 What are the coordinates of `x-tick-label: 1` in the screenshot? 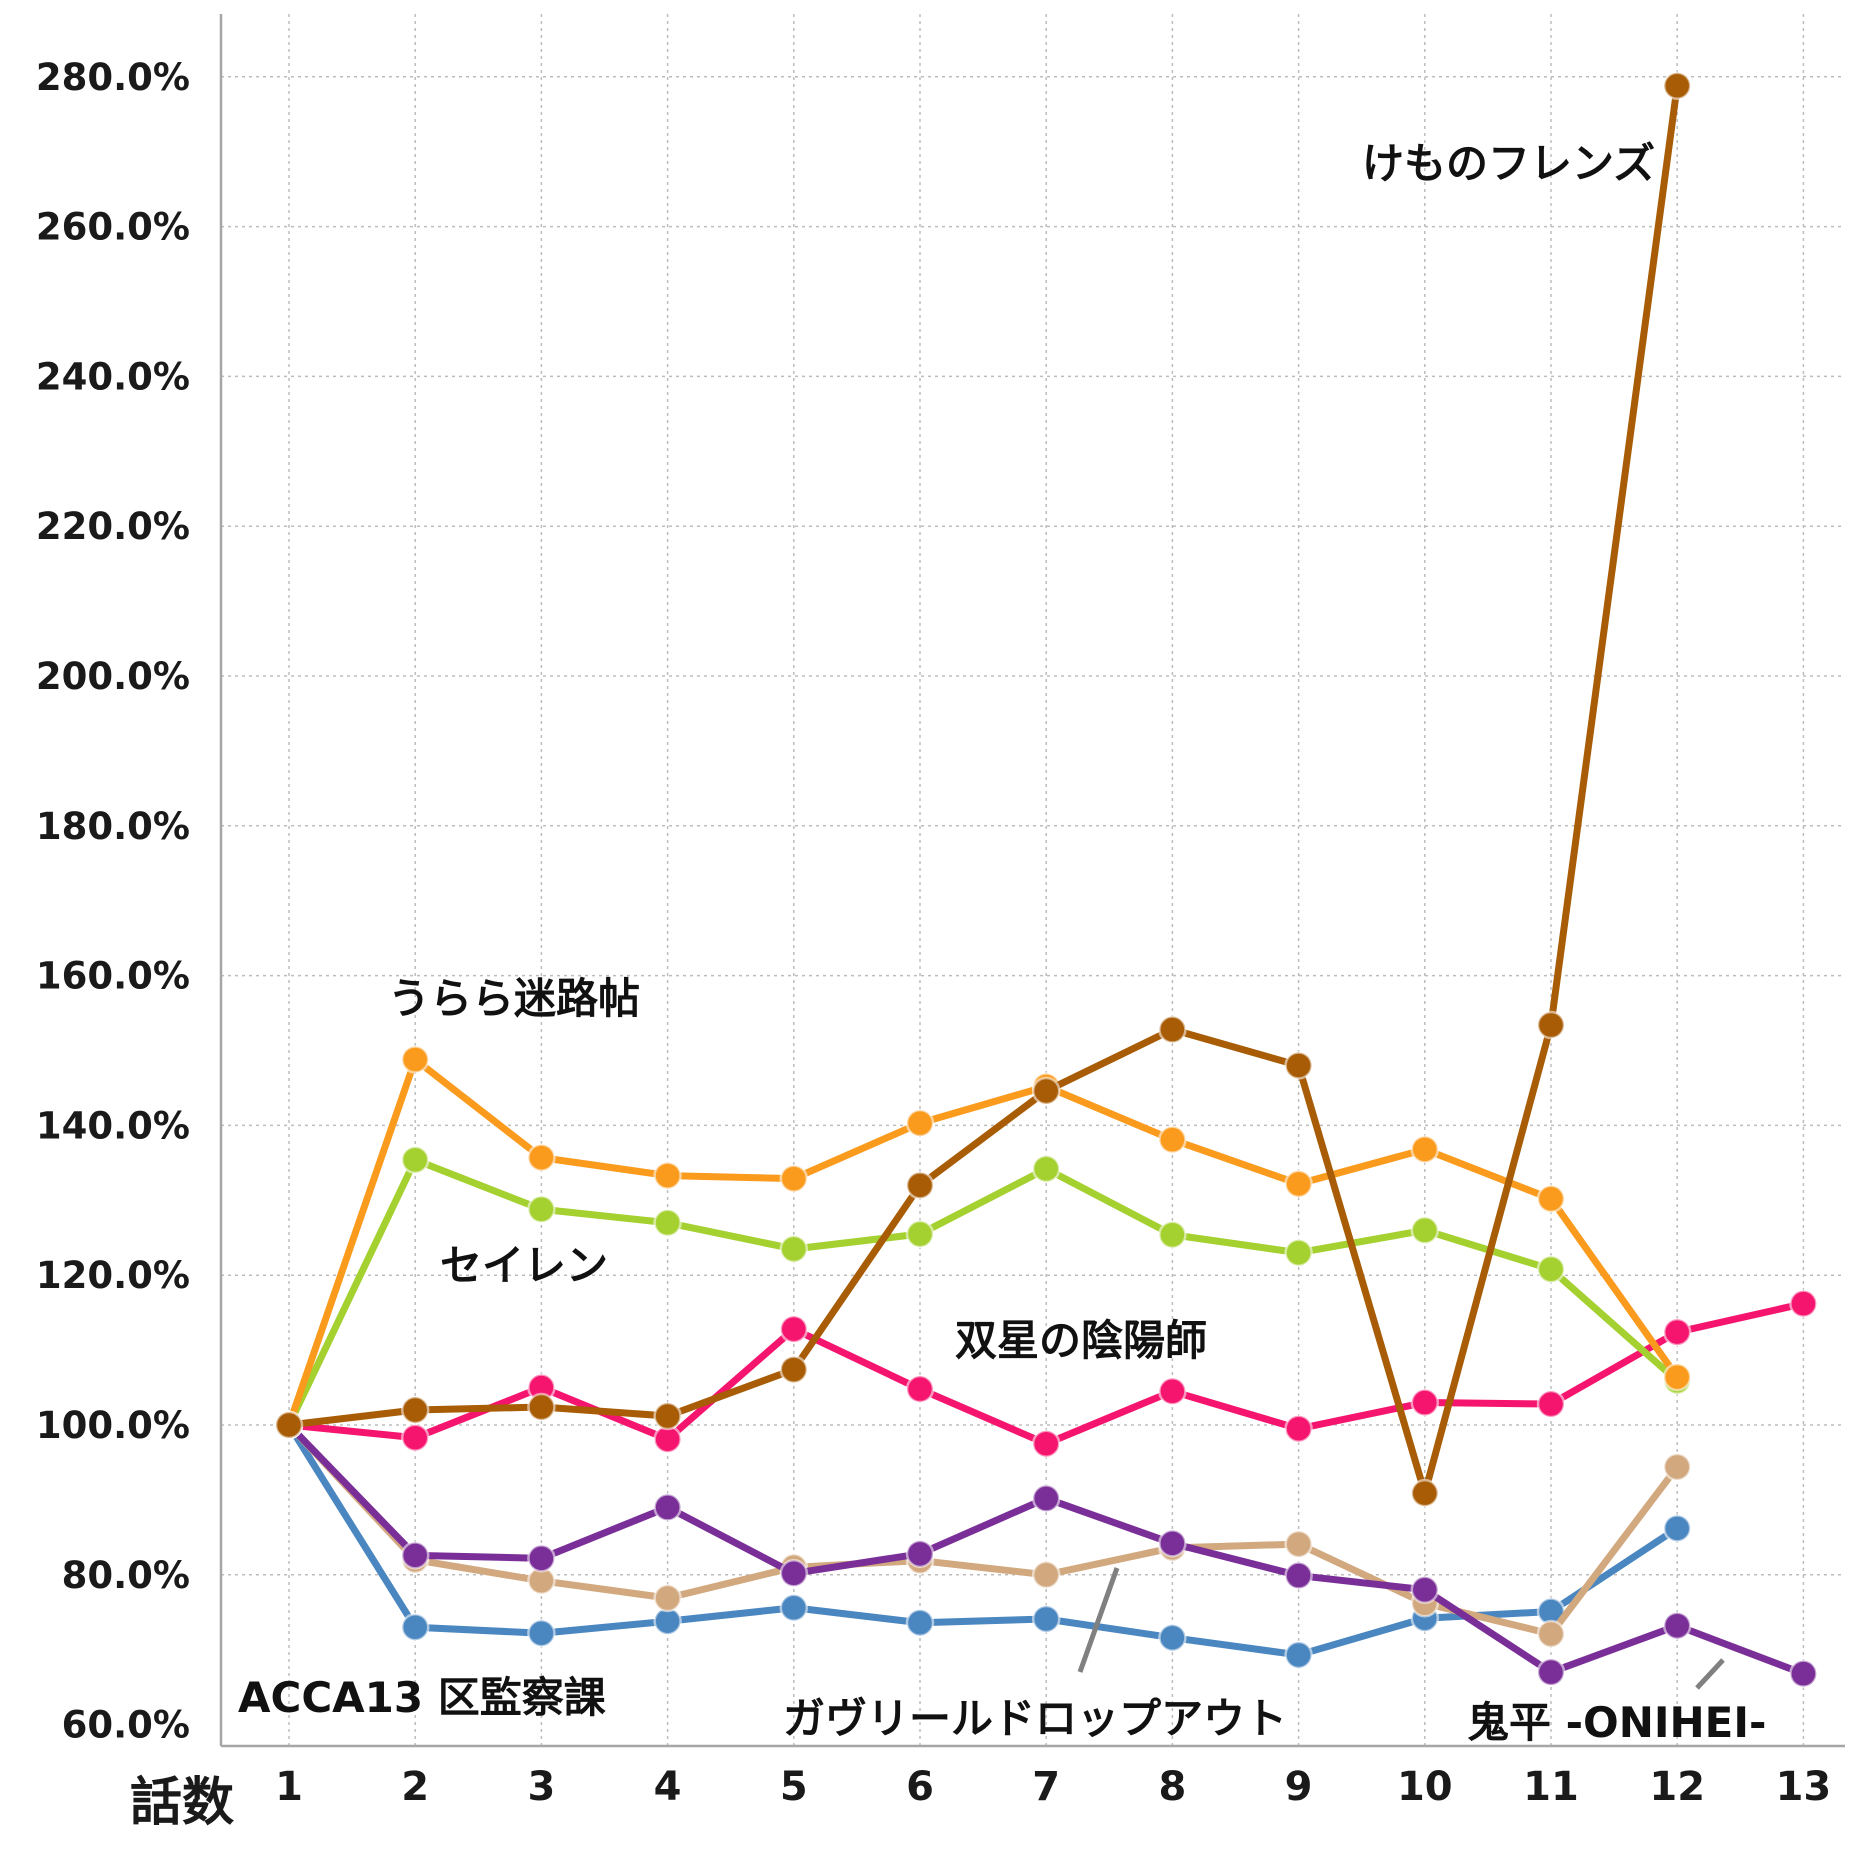 It's located at (289, 1787).